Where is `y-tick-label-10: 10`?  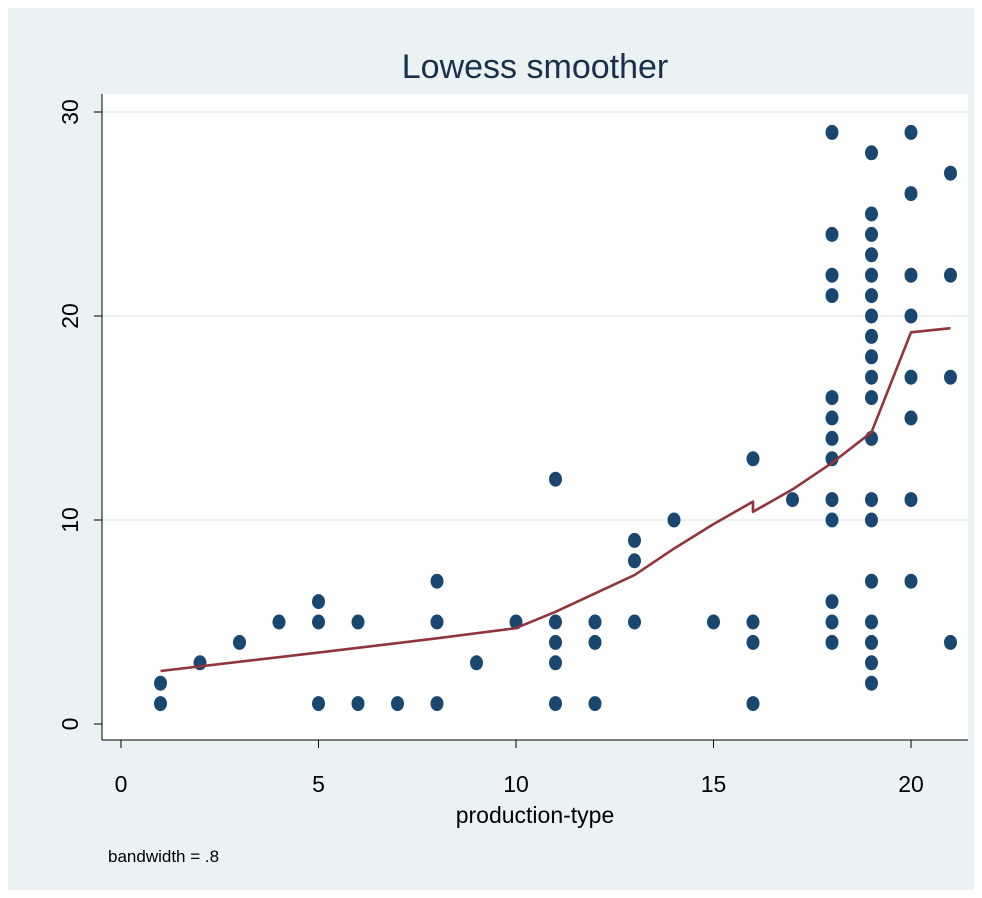 y-tick-label-10: 10 is located at coordinates (70, 520).